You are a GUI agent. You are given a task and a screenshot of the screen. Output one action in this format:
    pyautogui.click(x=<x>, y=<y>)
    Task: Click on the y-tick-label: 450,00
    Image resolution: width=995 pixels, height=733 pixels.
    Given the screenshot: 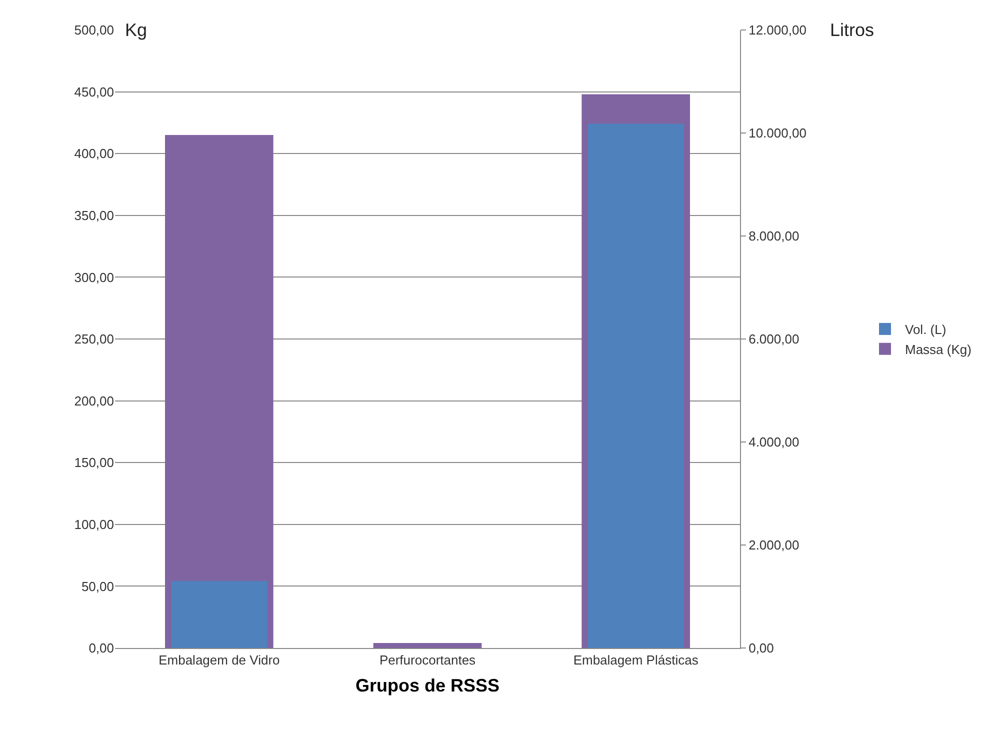 What is the action you would take?
    pyautogui.click(x=94, y=92)
    